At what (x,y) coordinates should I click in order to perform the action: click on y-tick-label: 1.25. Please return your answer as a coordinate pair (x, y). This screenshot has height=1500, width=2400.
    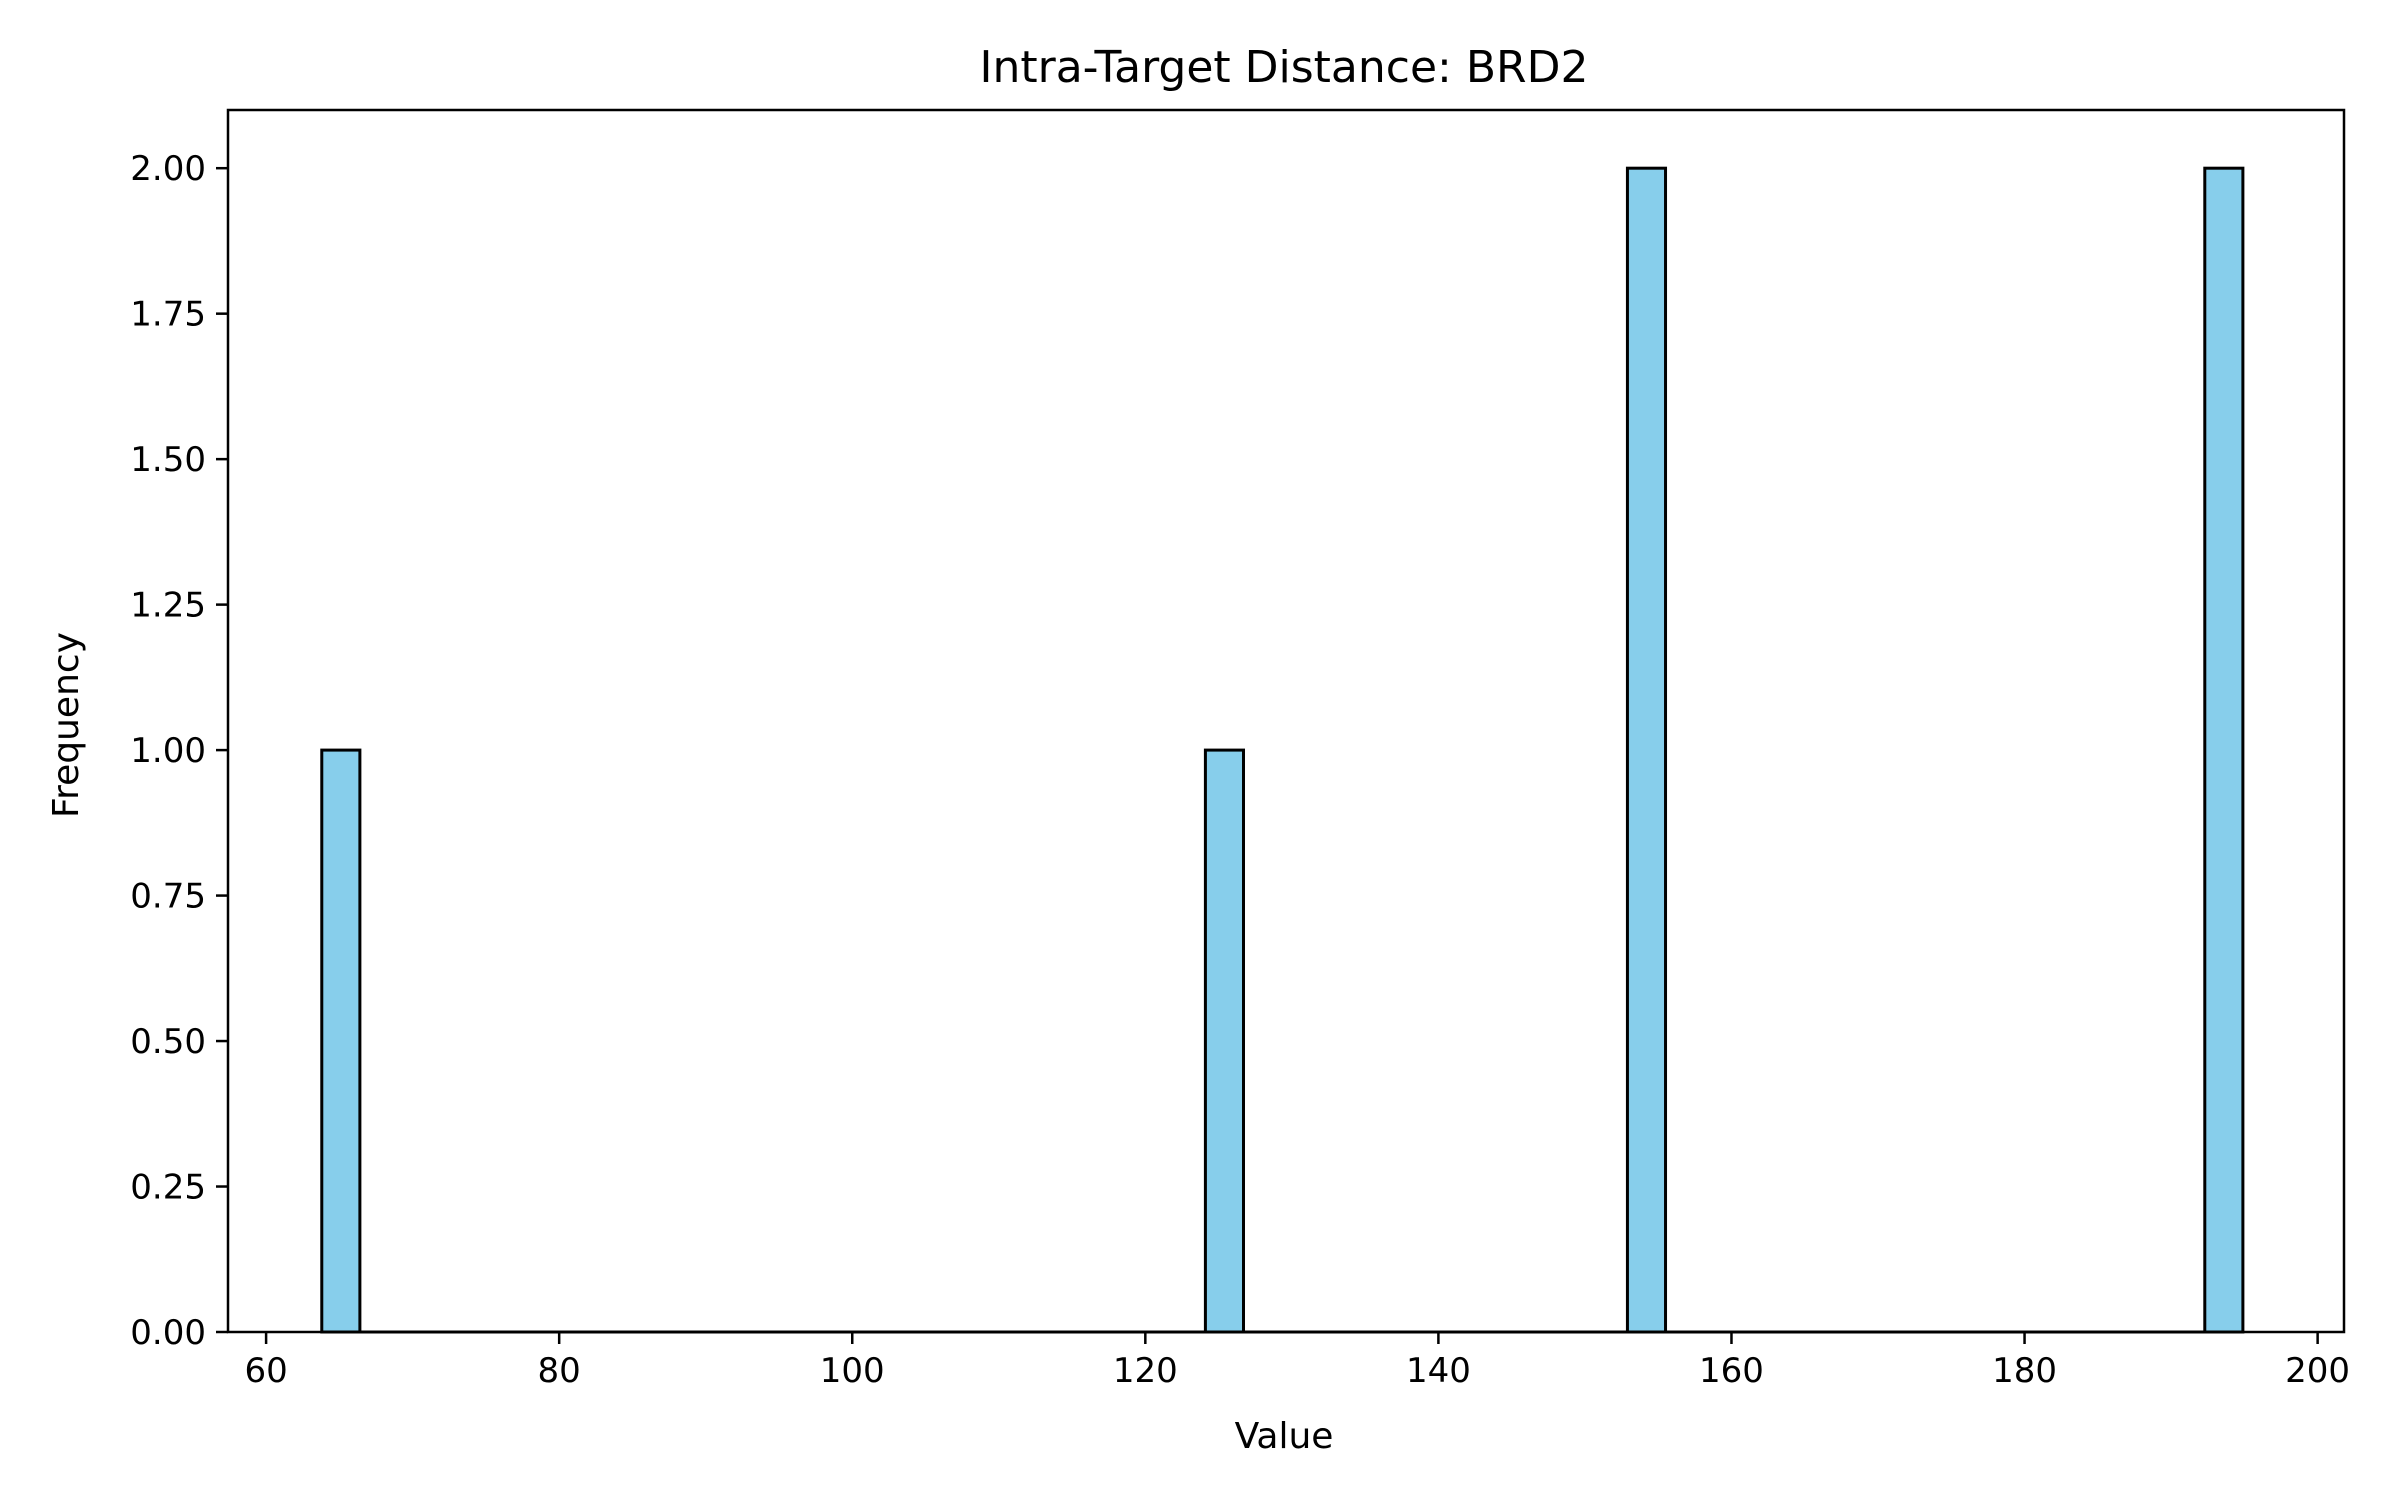
    Looking at the image, I should click on (168, 606).